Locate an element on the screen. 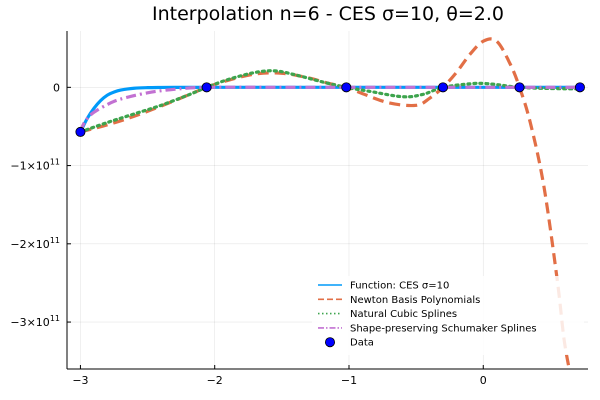  legend-label-4: Shape-preserving Schumaker Splines is located at coordinates (443, 328).